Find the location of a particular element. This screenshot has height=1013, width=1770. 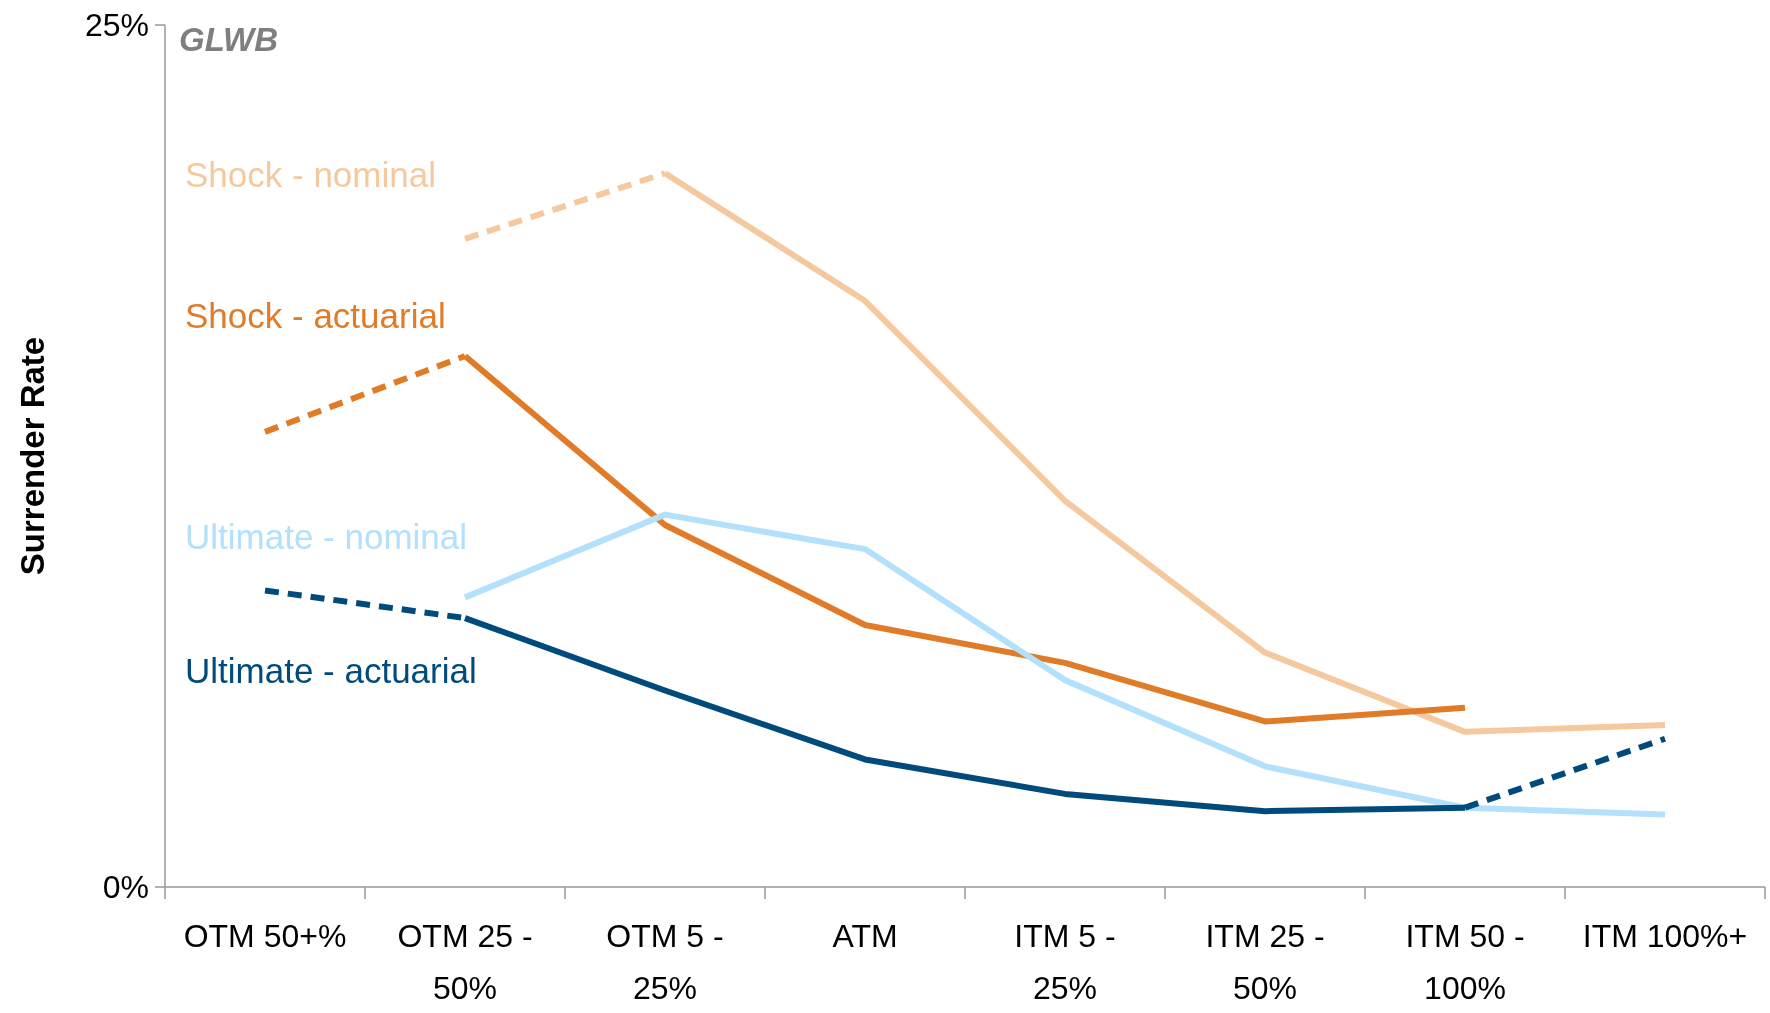

series-label: Ultimate - nominal is located at coordinates (326, 536).